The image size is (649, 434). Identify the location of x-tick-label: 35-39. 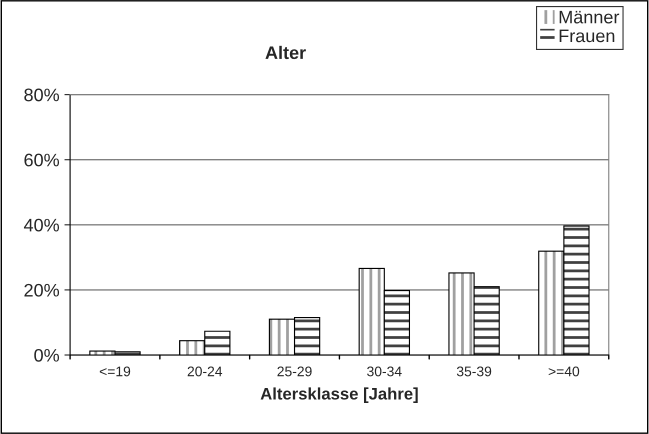
(474, 371).